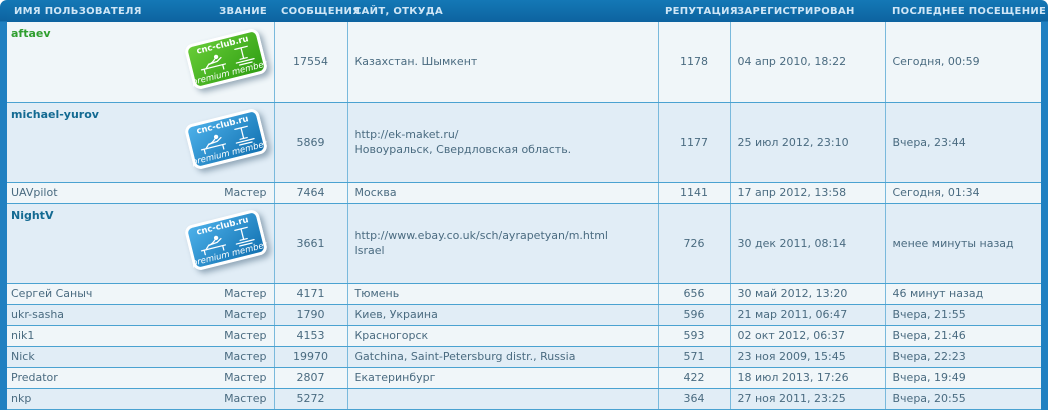  I want to click on last-visit: Вчера, 22:23, so click(929, 356).